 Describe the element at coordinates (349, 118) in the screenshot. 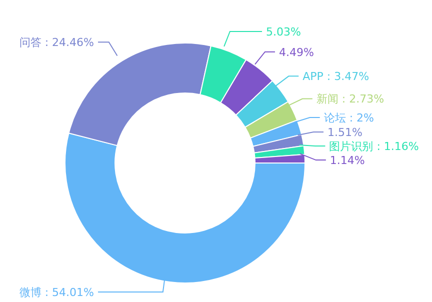

I see `slice-label: 论坛 : 2%` at that location.